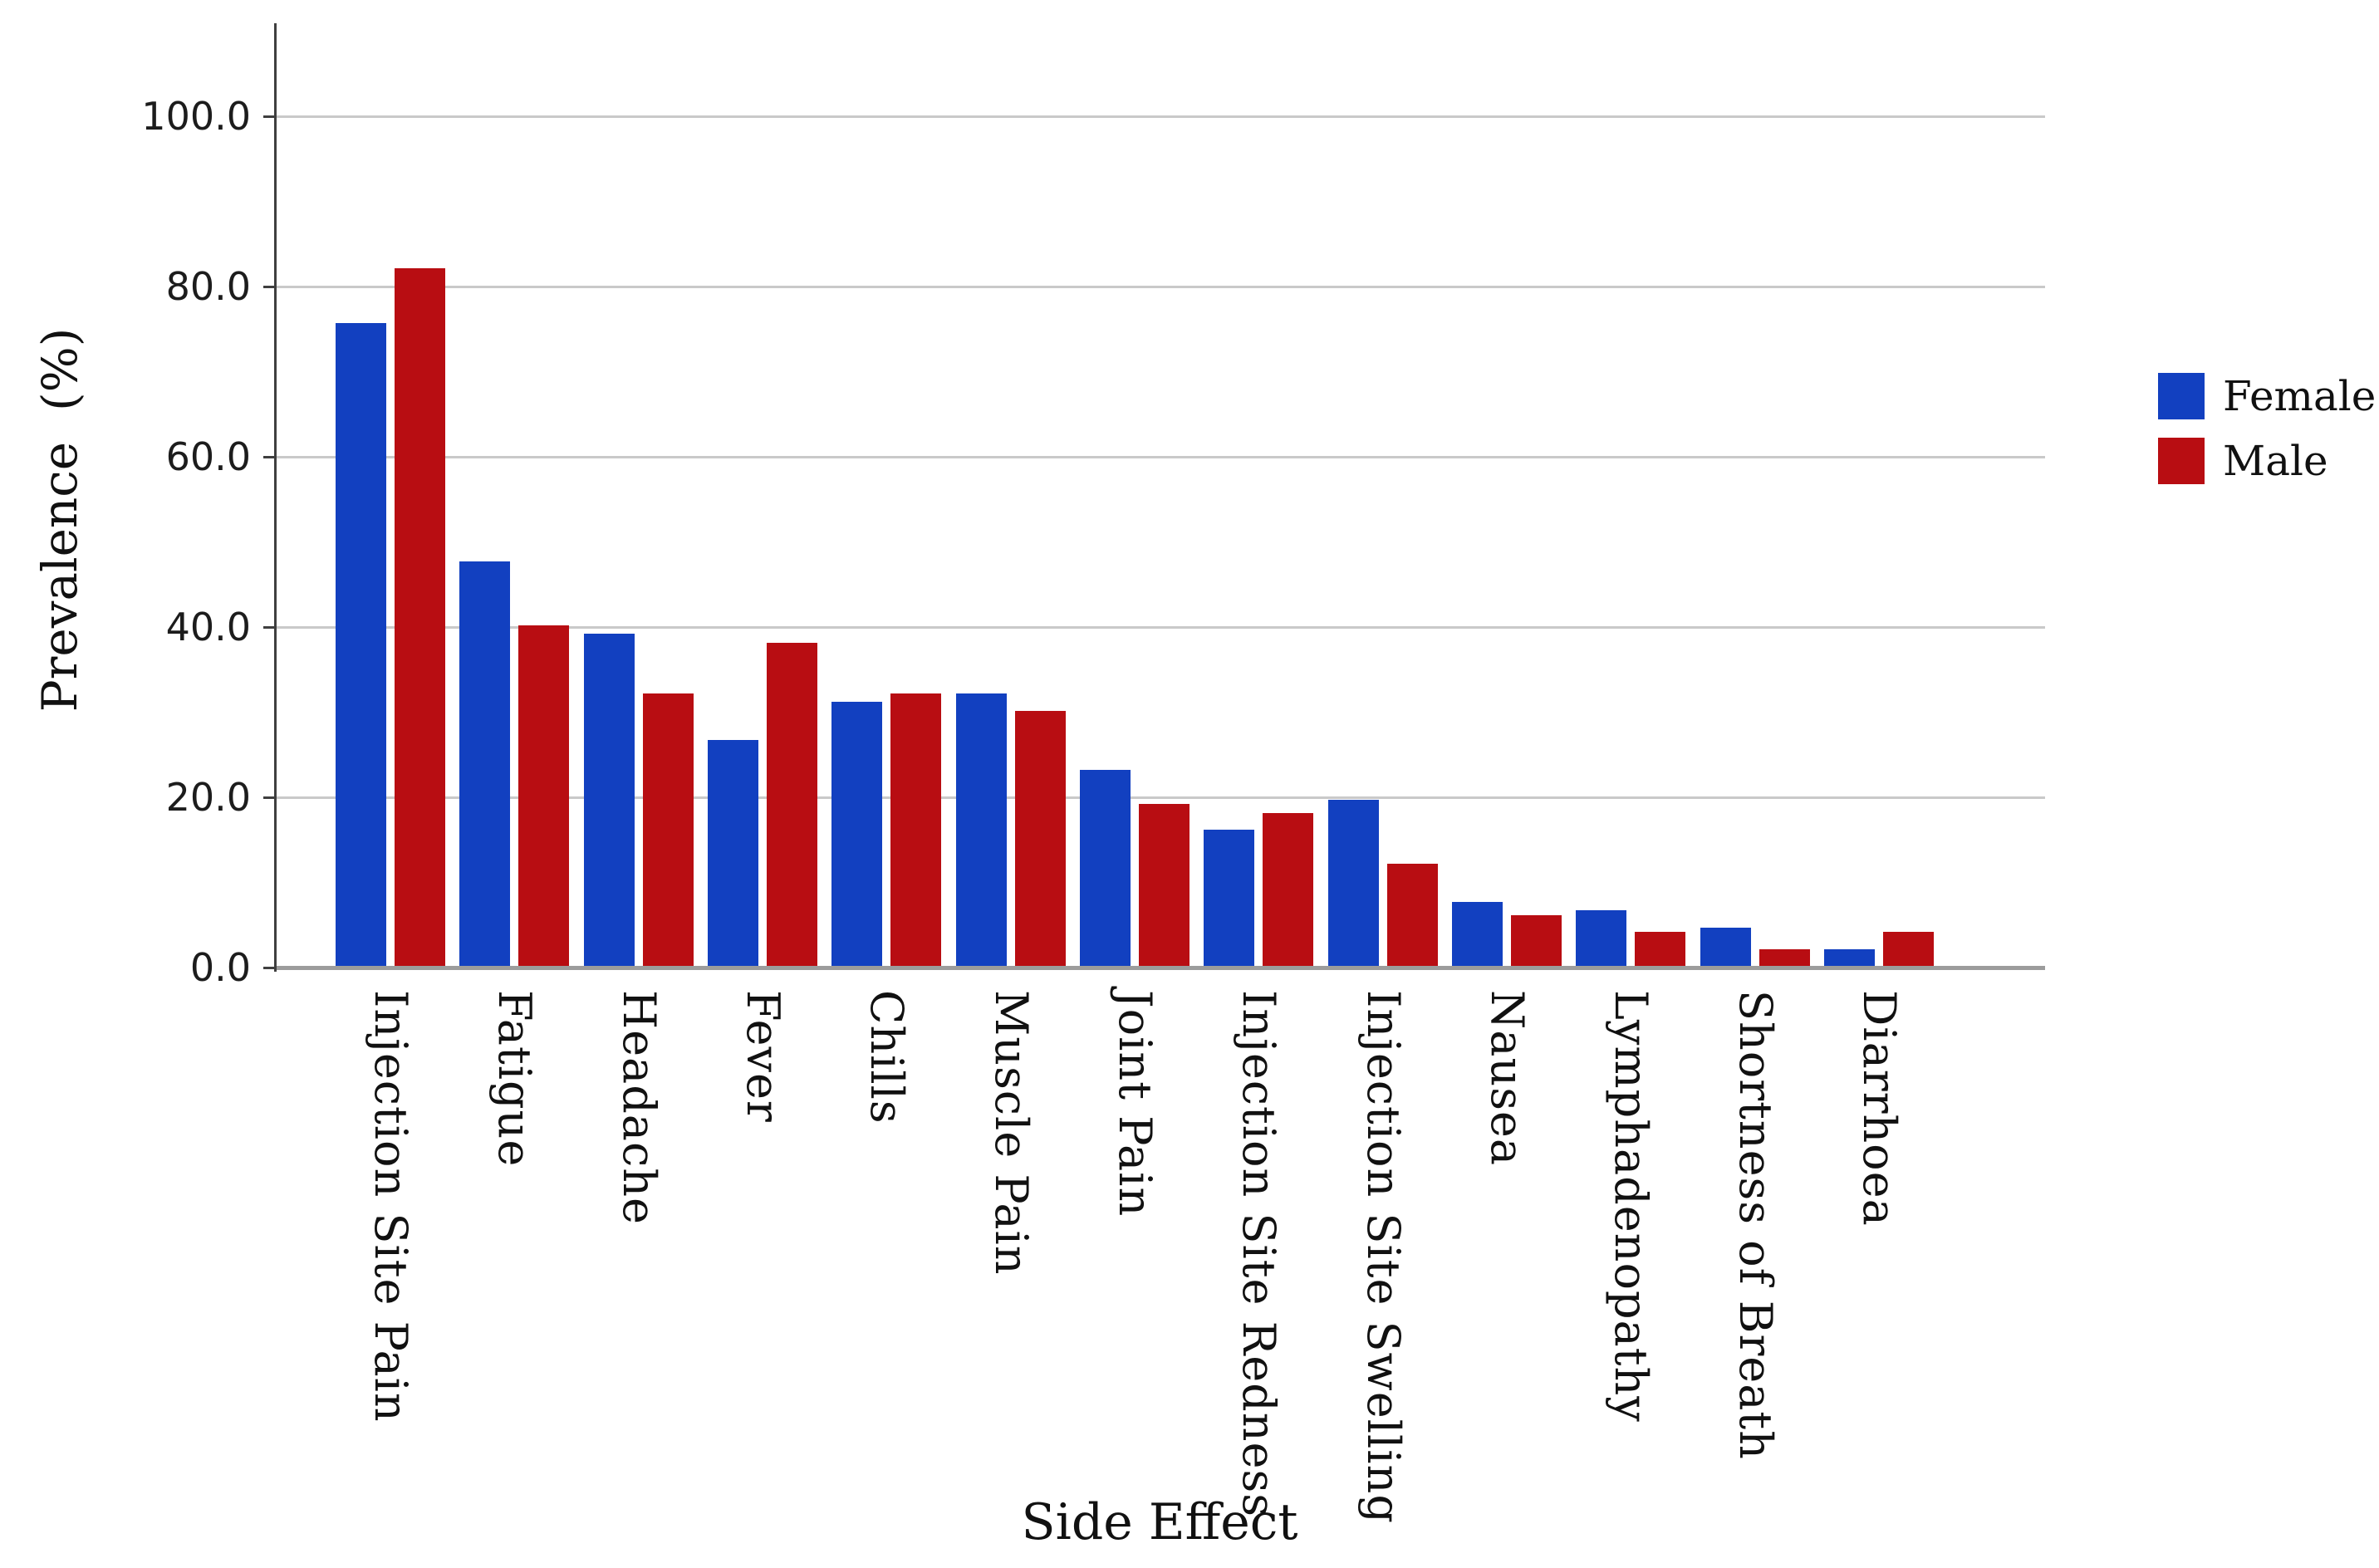 The image size is (2379, 1568). Describe the element at coordinates (208, 797) in the screenshot. I see `y-tick-label-20: 20.0` at that location.